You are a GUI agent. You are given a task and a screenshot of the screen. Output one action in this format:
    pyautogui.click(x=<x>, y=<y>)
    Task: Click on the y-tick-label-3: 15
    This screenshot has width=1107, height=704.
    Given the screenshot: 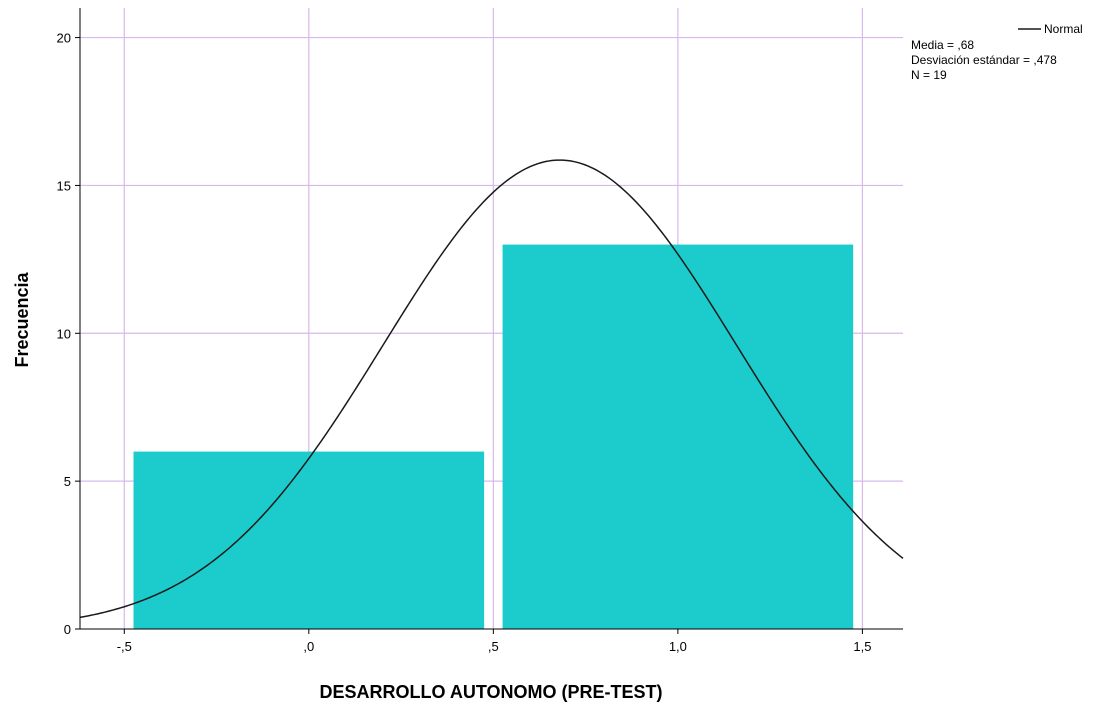 What is the action you would take?
    pyautogui.click(x=64, y=185)
    